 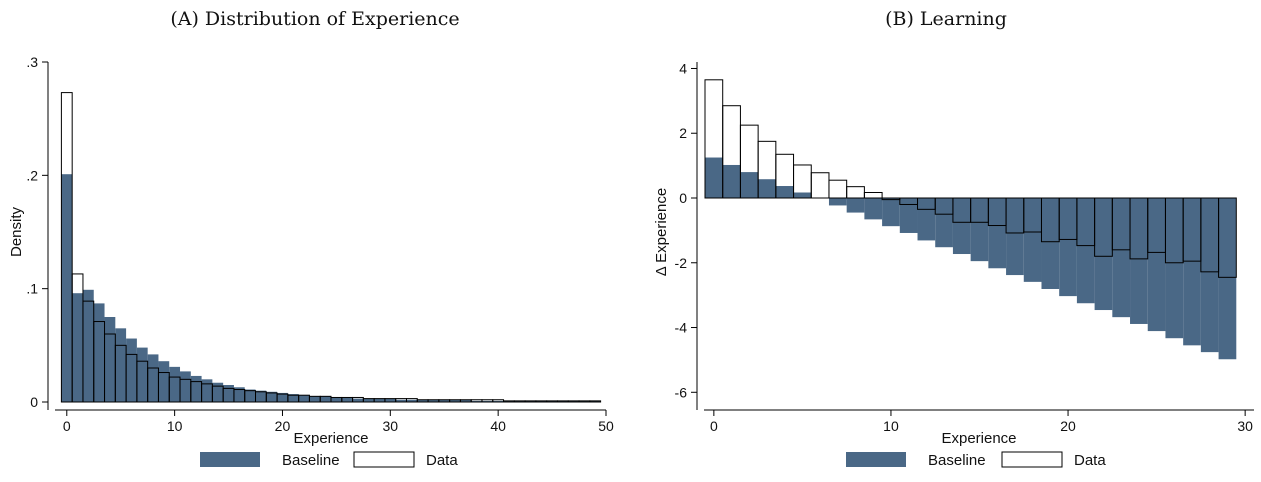 I want to click on x-tick-label: 40, so click(x=498, y=426).